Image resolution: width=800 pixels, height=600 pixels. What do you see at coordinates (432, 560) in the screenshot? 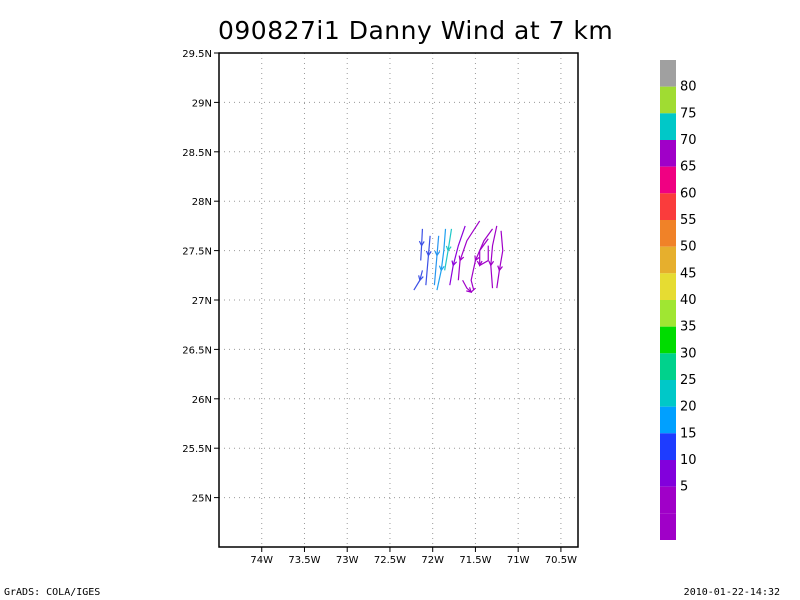
I see `lon-tick-label: 72W` at bounding box center [432, 560].